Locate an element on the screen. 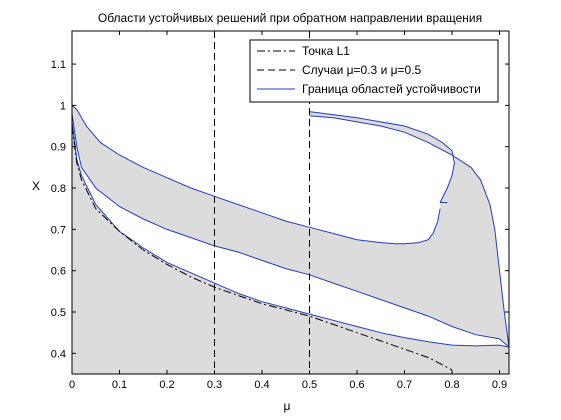 This screenshot has width=561, height=420. y-tick-label-0_7: 0.7 is located at coordinates (58, 230).